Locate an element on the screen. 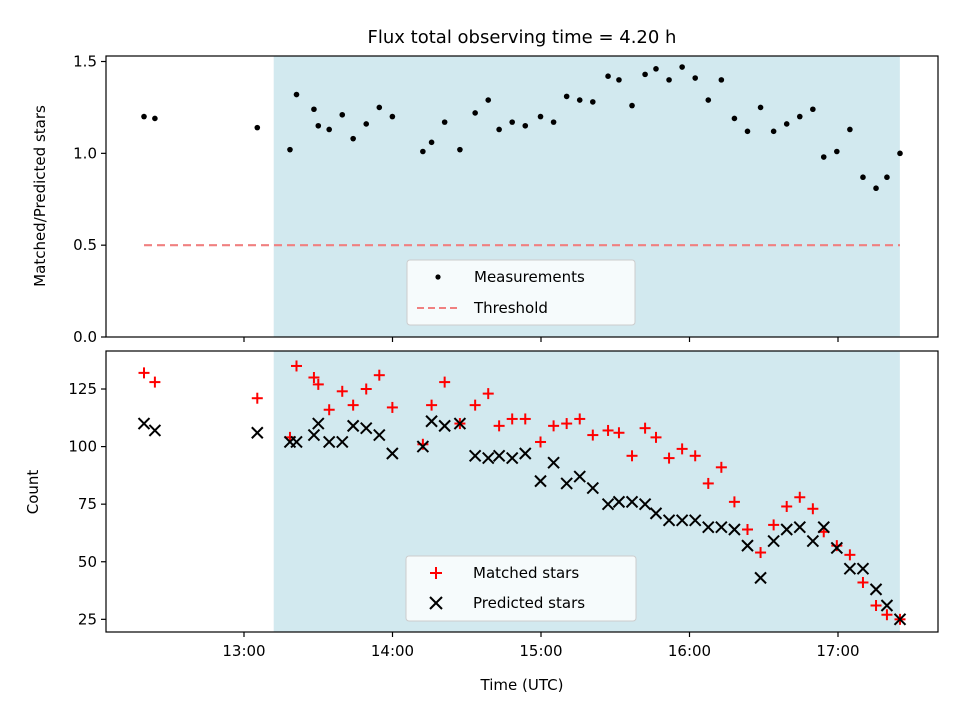 The image size is (960, 720). legend-label-measurements: Measurements is located at coordinates (529, 277).